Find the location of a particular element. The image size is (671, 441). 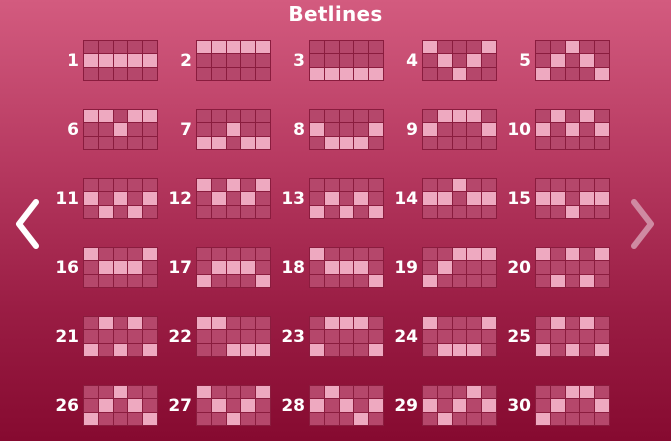

betline-item: 9 is located at coordinates (440, 130).